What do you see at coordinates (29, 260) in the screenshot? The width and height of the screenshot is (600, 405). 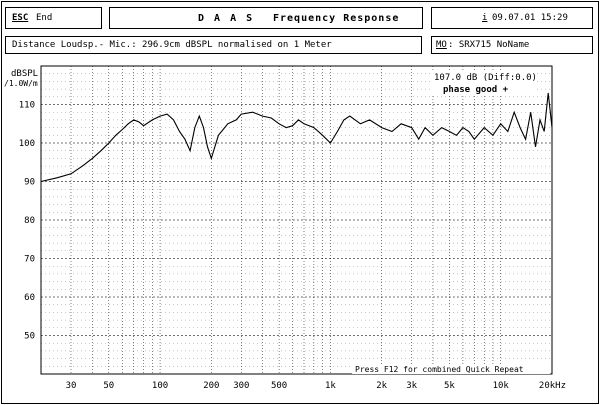 I see `y-tick-label: 70` at bounding box center [29, 260].